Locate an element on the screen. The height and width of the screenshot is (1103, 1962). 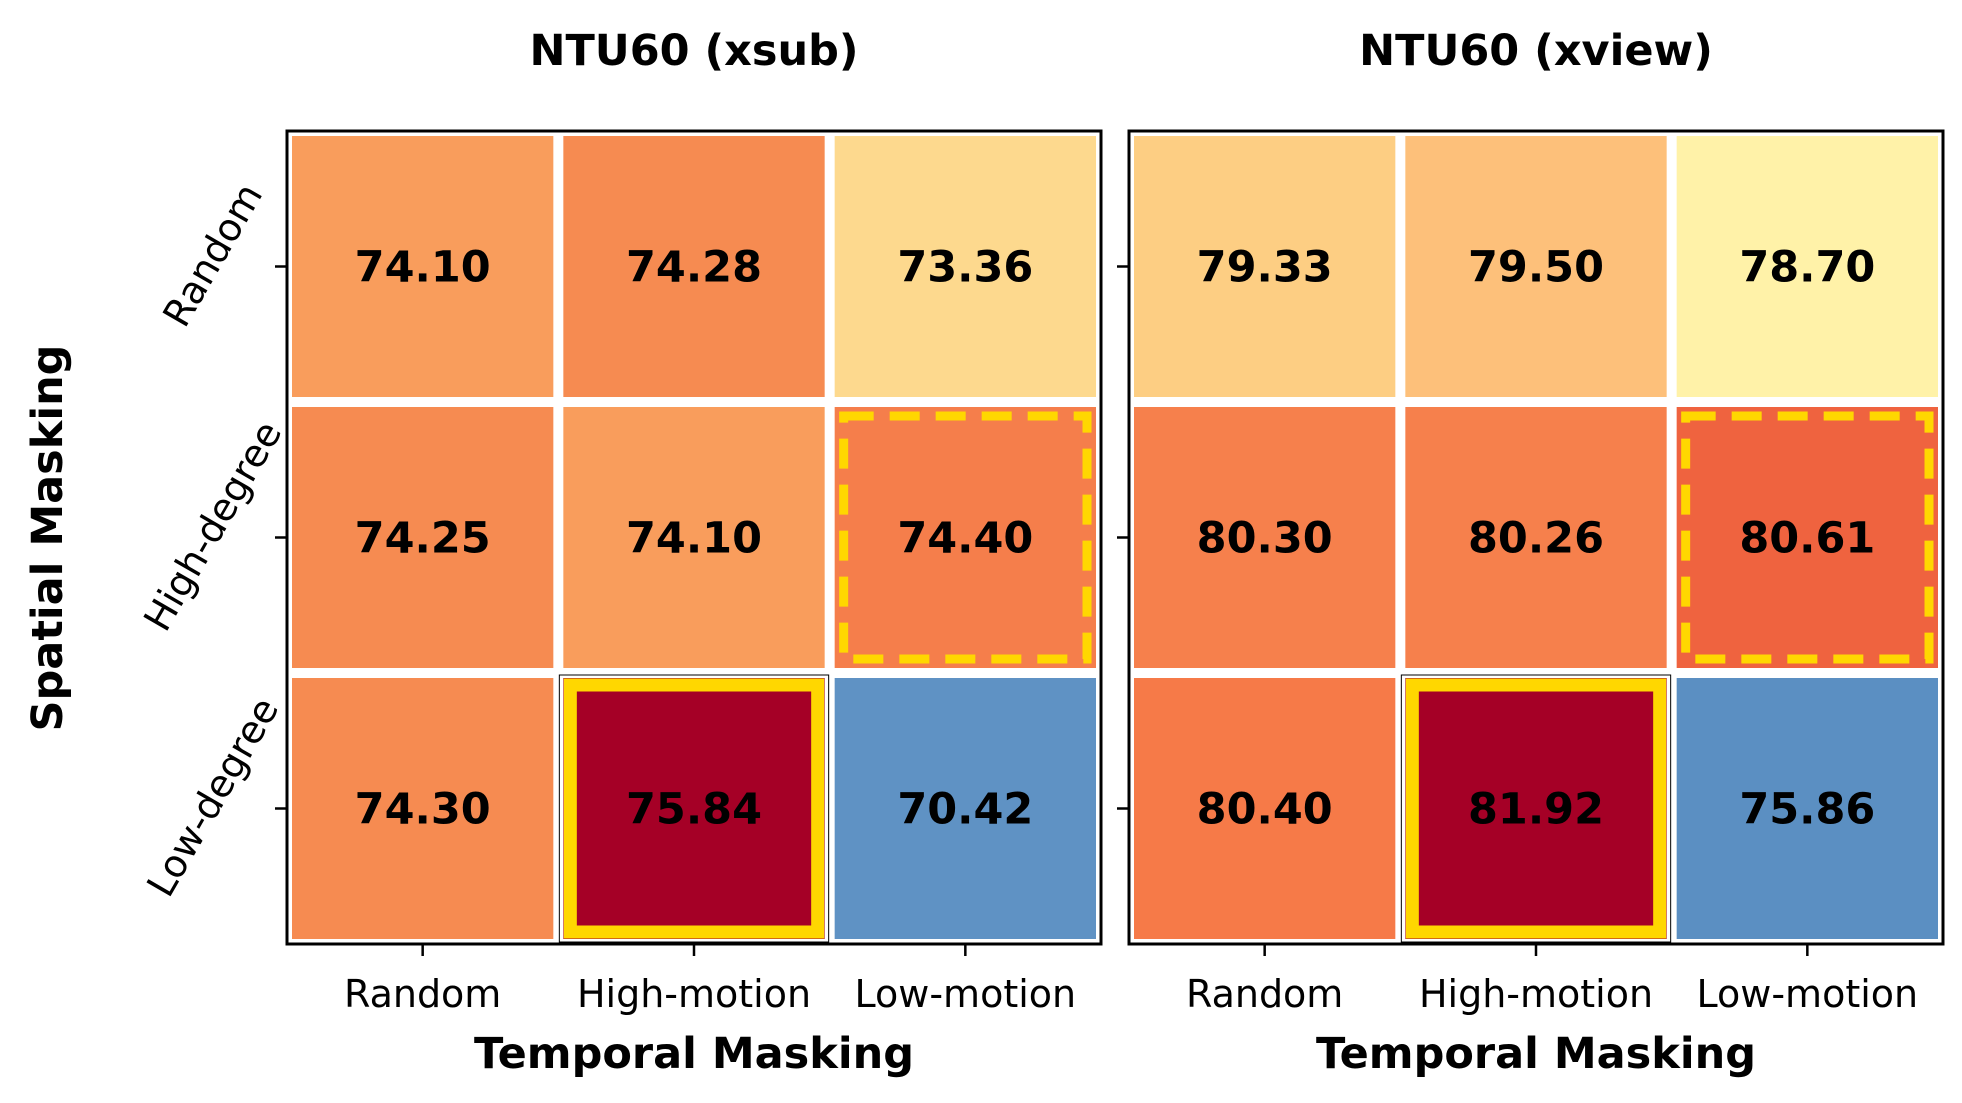
cell-value-label: 74.28 is located at coordinates (694, 268).